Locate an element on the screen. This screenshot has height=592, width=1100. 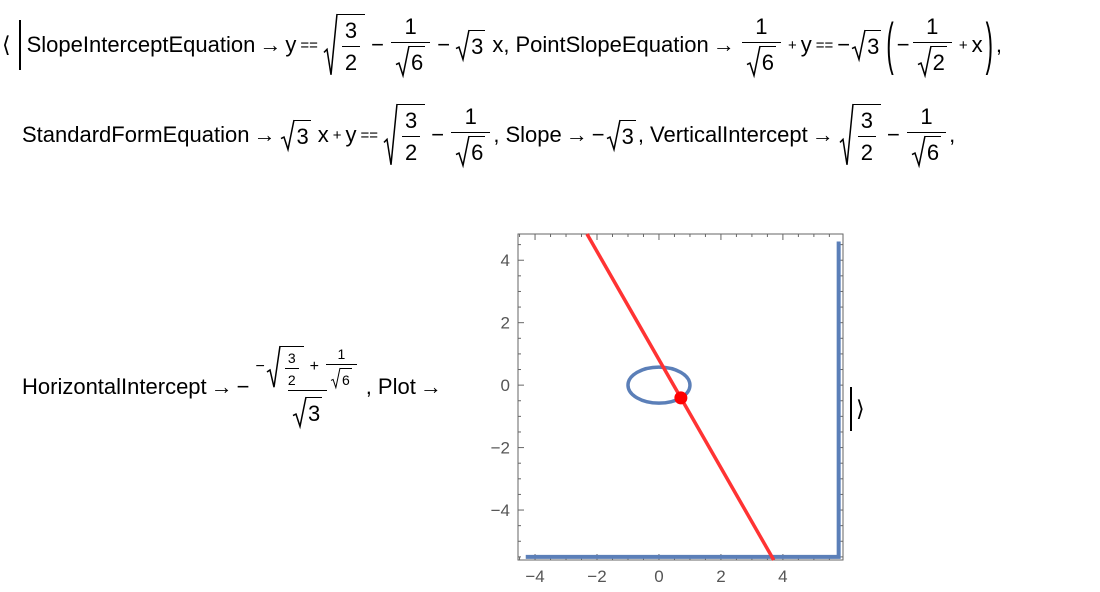
ellipse-curve is located at coordinates (659, 385).